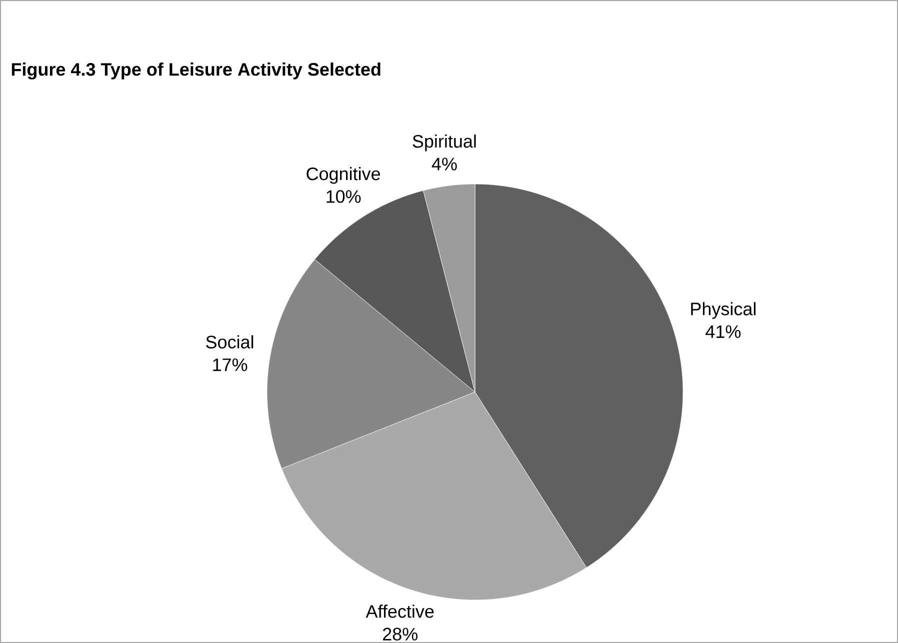  Describe the element at coordinates (723, 331) in the screenshot. I see `data-label: 41%` at that location.